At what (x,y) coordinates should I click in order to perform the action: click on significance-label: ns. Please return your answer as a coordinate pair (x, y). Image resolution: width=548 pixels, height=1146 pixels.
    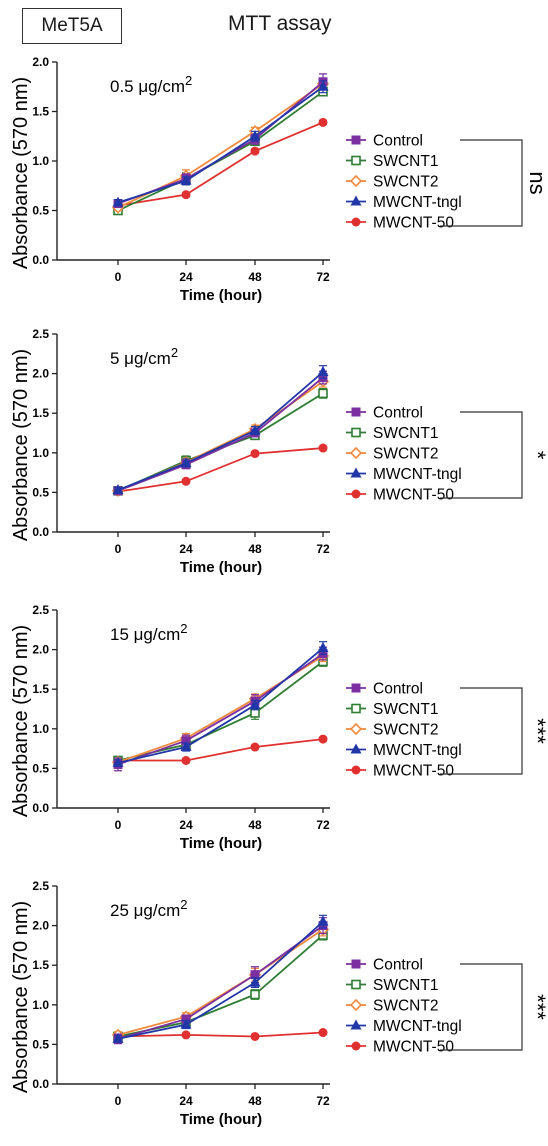
    Looking at the image, I should click on (536, 182).